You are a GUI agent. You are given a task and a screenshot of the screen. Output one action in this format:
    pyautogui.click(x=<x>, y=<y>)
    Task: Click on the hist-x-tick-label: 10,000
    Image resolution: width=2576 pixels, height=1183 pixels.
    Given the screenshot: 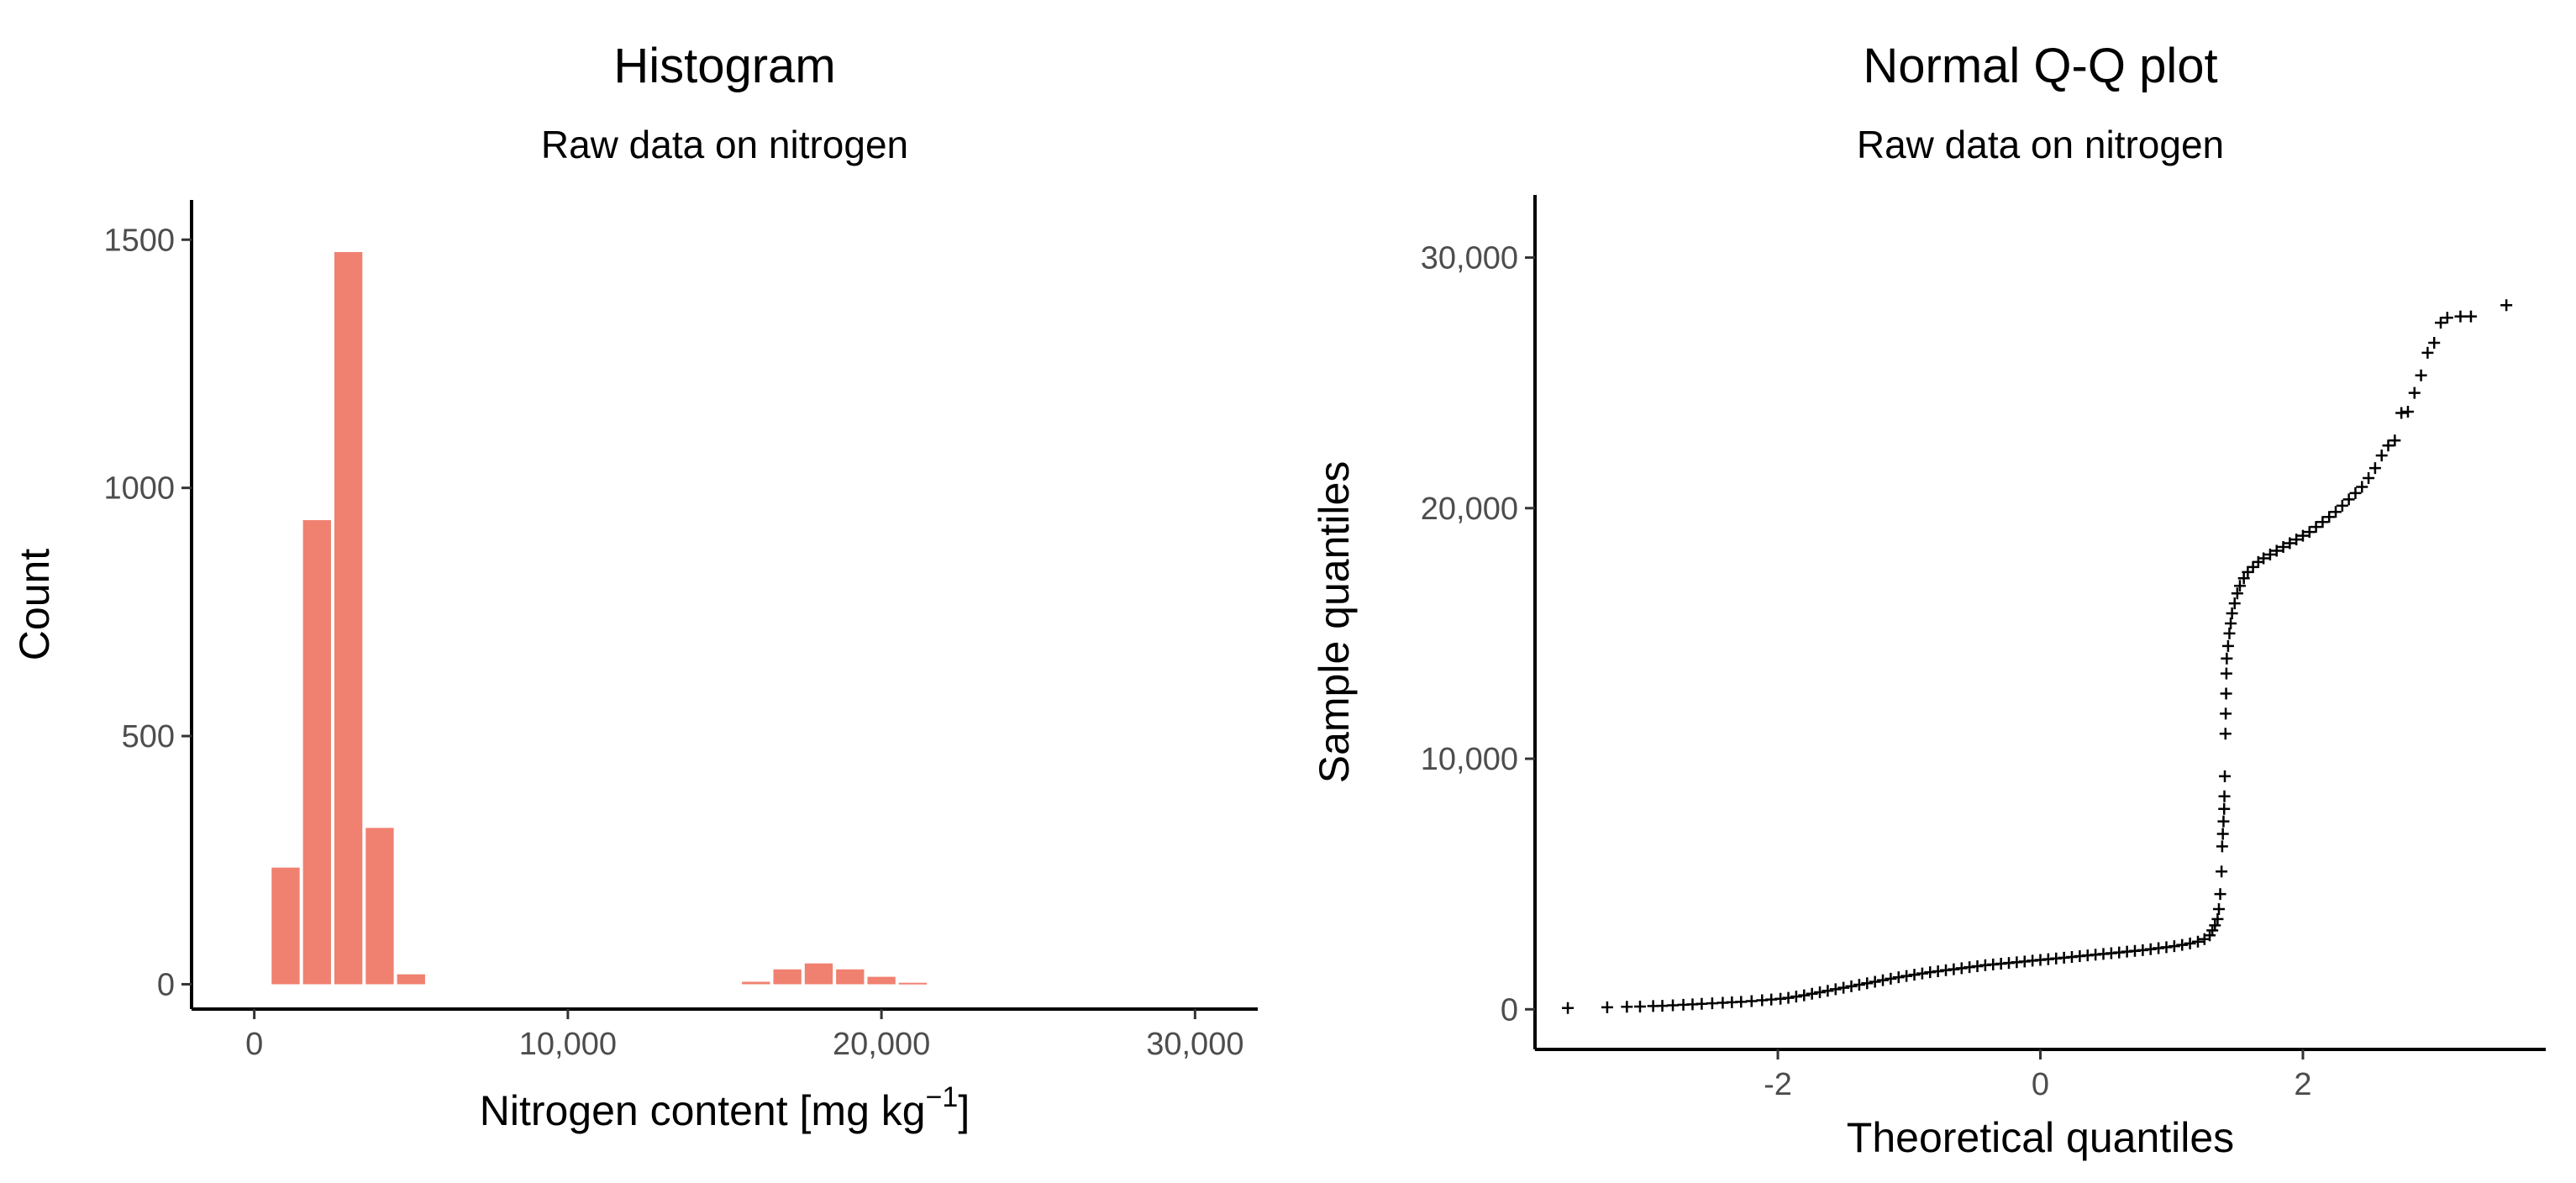 What is the action you would take?
    pyautogui.click(x=568, y=1044)
    